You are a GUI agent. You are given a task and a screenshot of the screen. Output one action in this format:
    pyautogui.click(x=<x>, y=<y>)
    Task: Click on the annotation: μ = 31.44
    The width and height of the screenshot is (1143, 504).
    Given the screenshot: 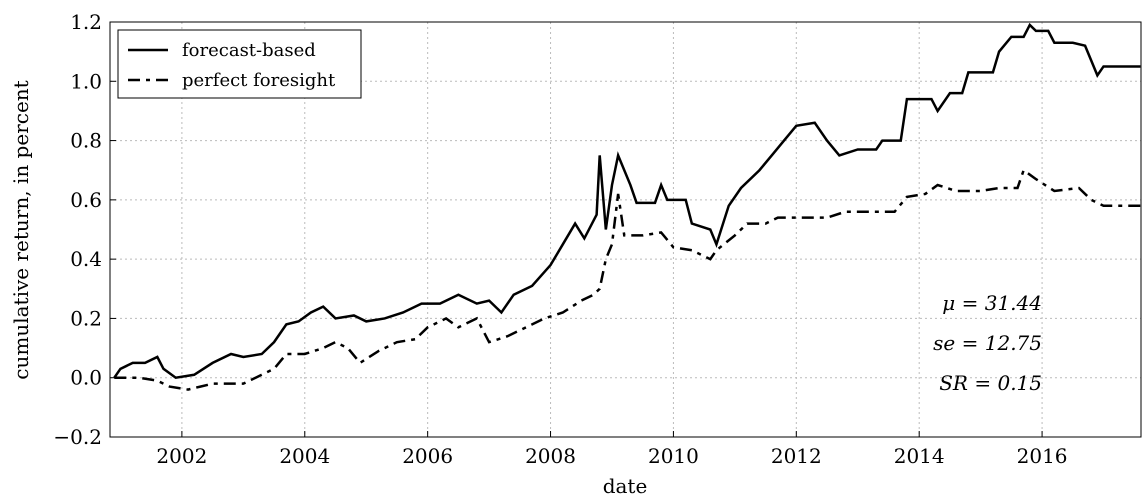 What is the action you would take?
    pyautogui.click(x=992, y=303)
    